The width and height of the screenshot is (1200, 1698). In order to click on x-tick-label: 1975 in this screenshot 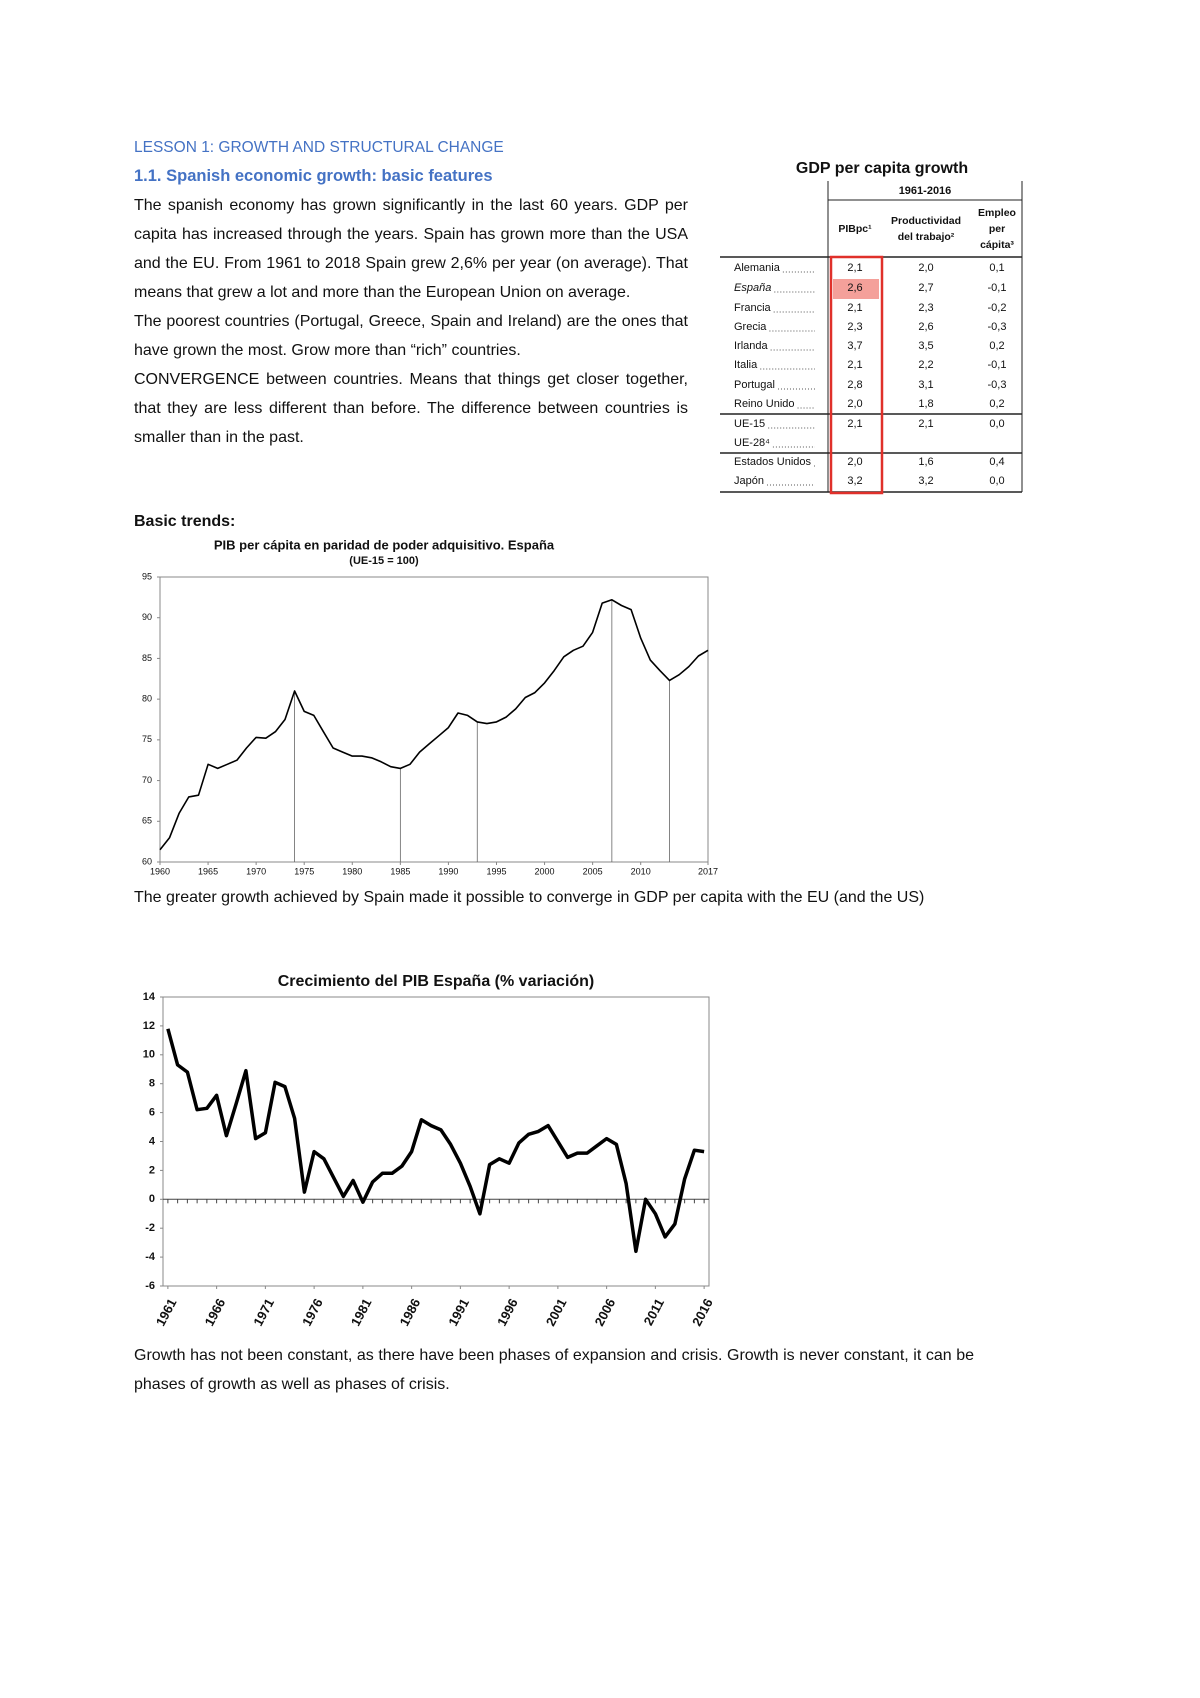, I will do `click(304, 871)`.